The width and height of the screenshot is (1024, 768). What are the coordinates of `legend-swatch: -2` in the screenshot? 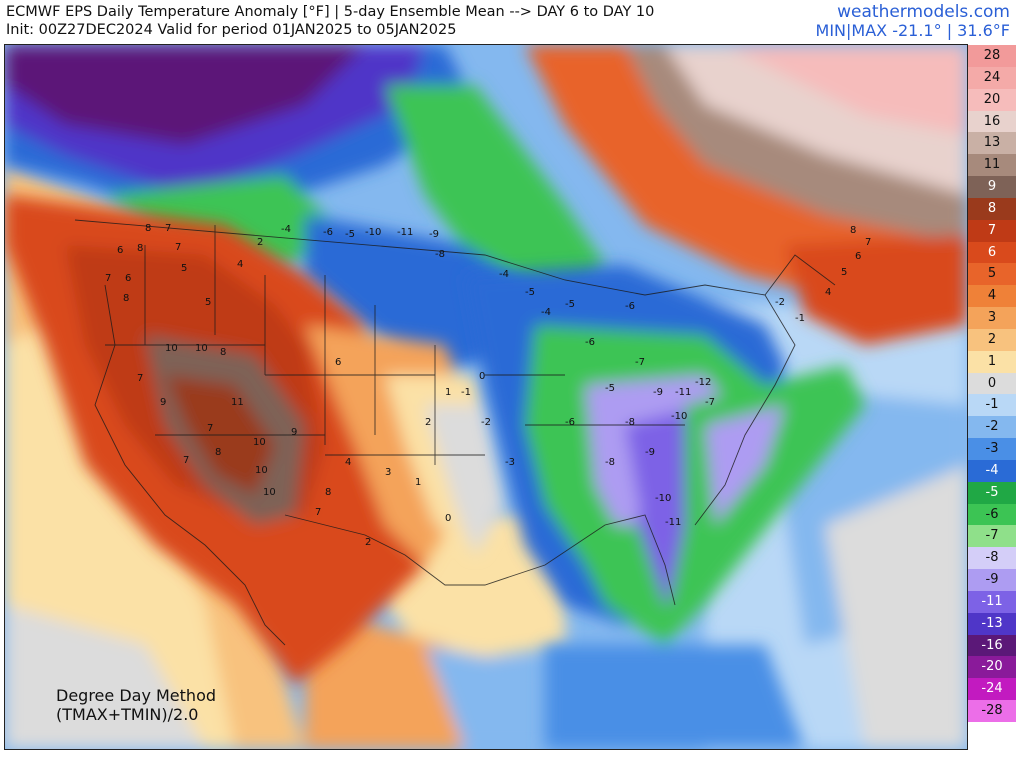 It's located at (992, 427).